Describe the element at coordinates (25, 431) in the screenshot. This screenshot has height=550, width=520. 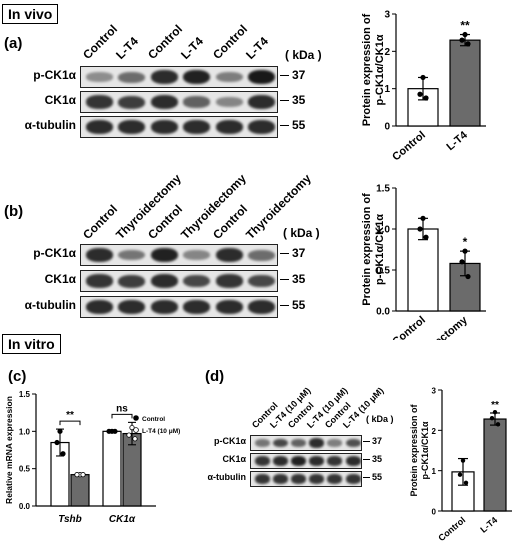
I see `y-tick-label: 1.0` at that location.